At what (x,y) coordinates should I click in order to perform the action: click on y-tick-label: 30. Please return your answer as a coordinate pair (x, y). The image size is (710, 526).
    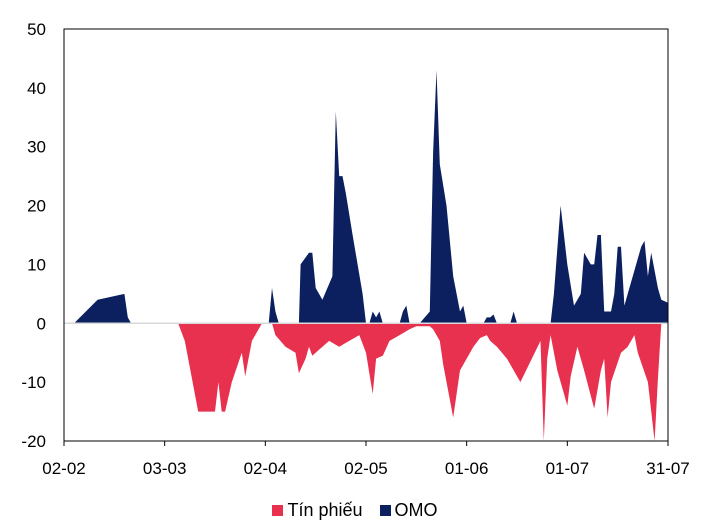
    Looking at the image, I should click on (36, 147).